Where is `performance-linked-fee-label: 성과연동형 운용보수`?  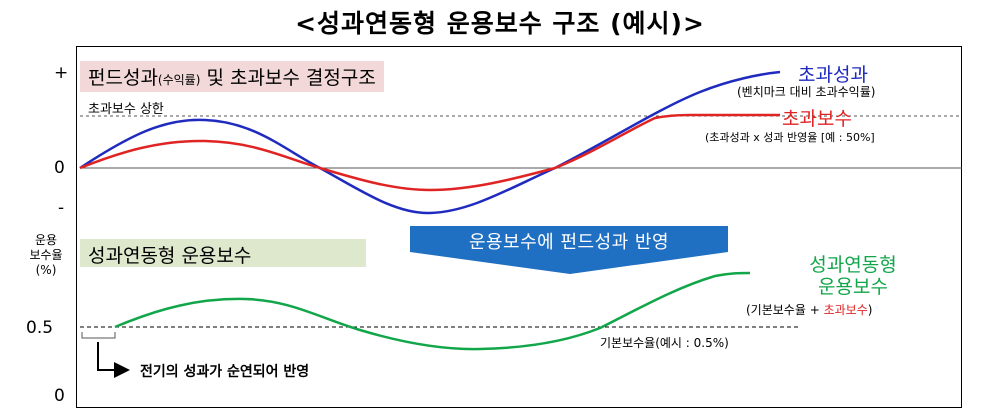
performance-linked-fee-label: 성과연동형 운용보수 is located at coordinates (853, 276).